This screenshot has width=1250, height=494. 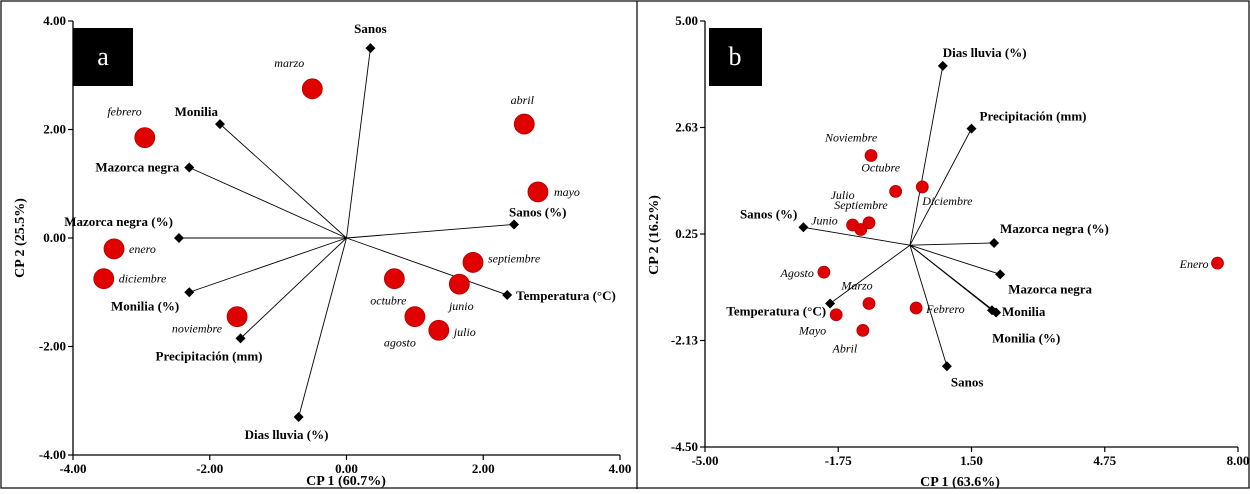 What do you see at coordinates (415, 317) in the screenshot?
I see `point-agosto` at bounding box center [415, 317].